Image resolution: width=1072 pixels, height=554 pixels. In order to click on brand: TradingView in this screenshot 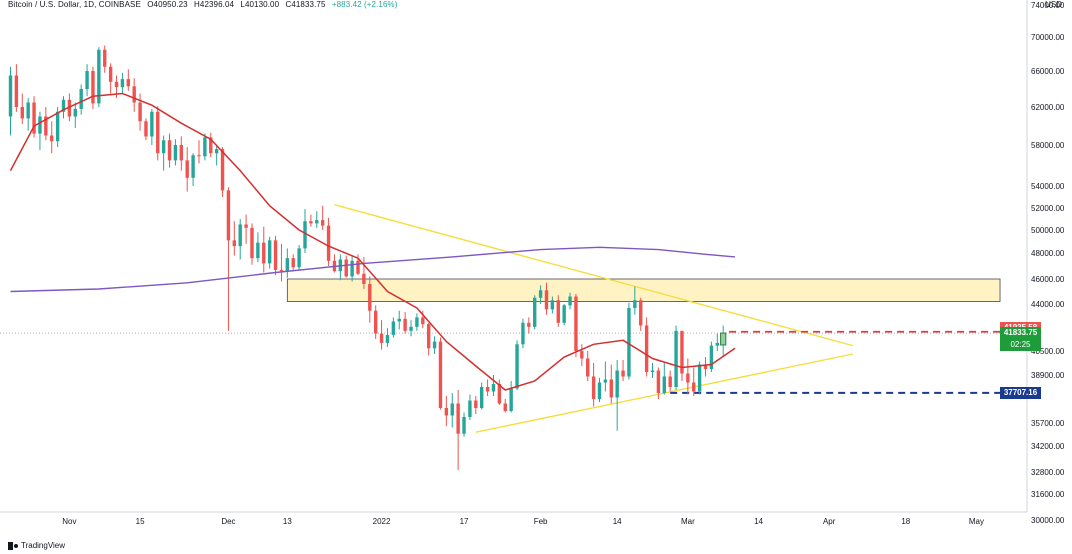, I will do `click(36, 545)`.